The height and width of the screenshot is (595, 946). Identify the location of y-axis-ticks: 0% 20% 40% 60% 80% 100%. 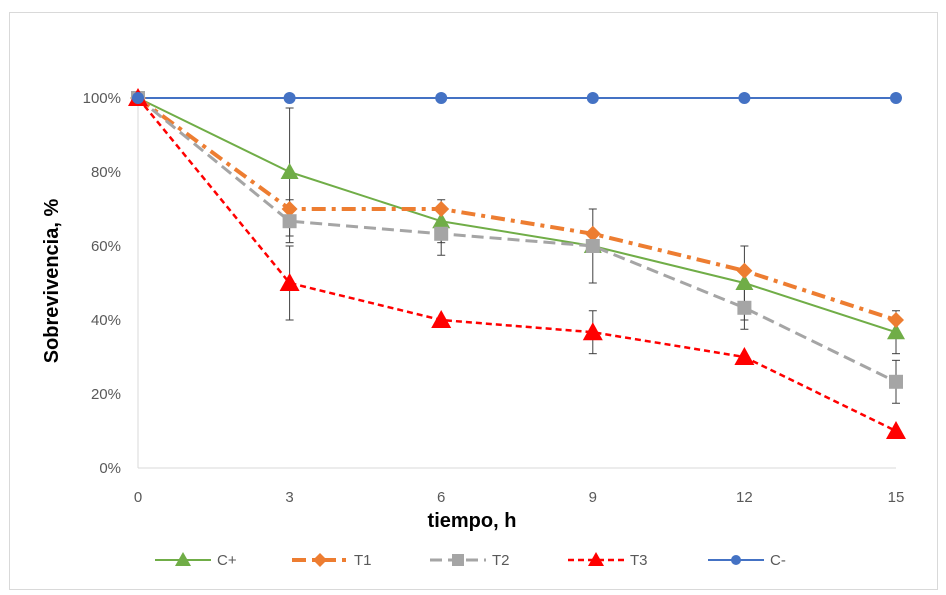
(102, 283).